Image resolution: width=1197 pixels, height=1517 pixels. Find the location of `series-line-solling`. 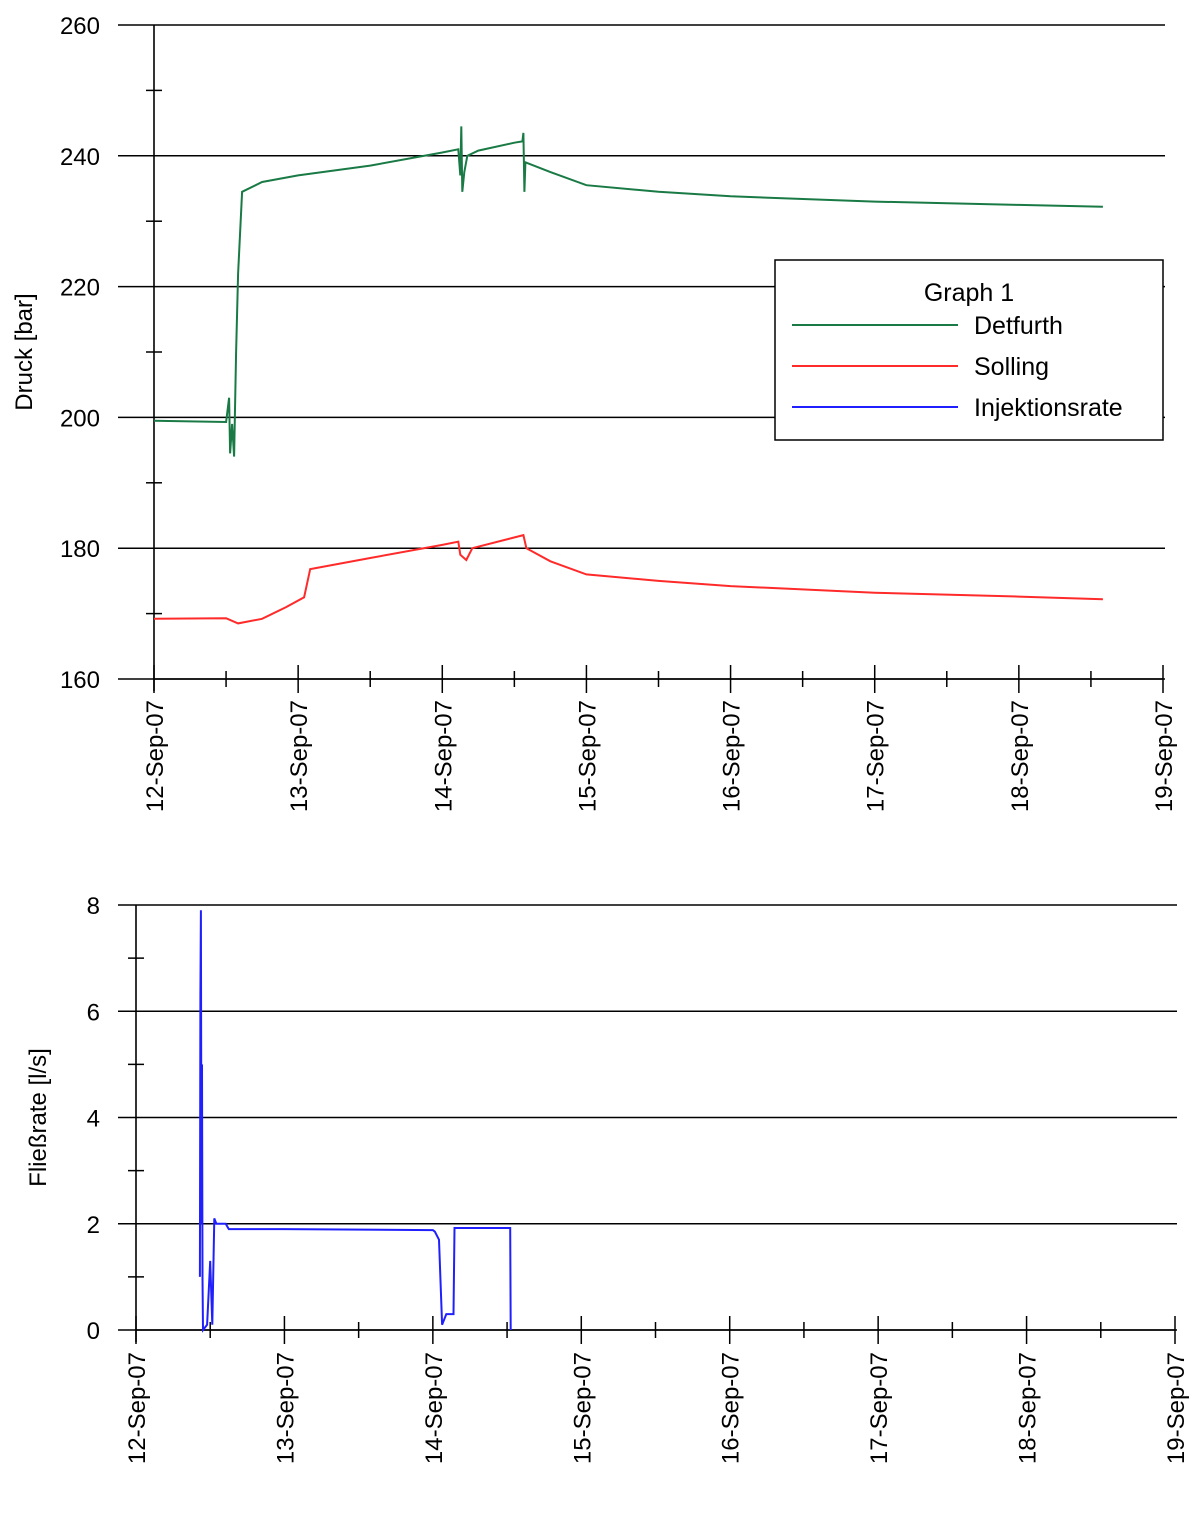

series-line-solling is located at coordinates (628, 579).